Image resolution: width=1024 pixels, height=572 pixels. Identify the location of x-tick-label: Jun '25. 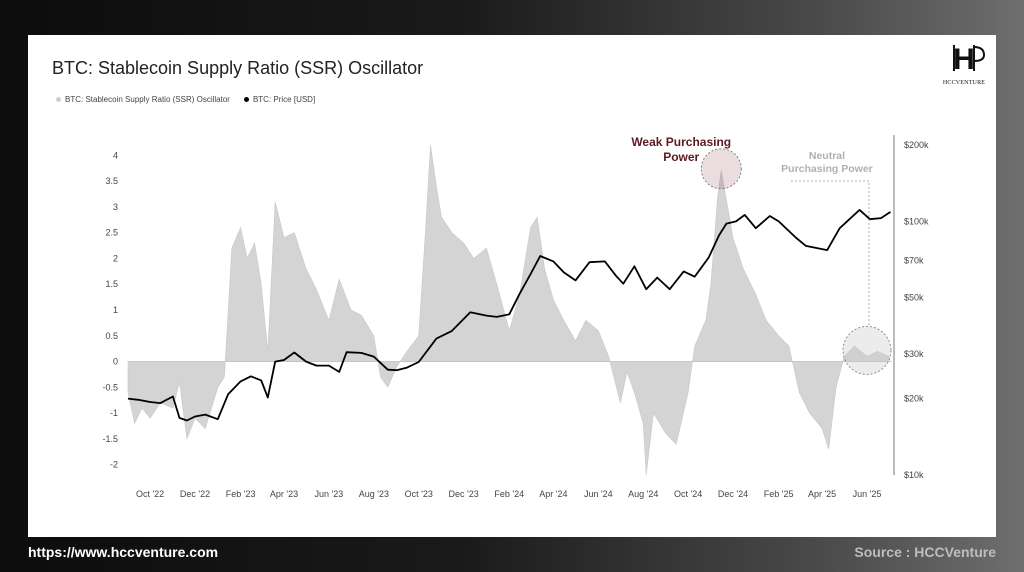
(867, 494).